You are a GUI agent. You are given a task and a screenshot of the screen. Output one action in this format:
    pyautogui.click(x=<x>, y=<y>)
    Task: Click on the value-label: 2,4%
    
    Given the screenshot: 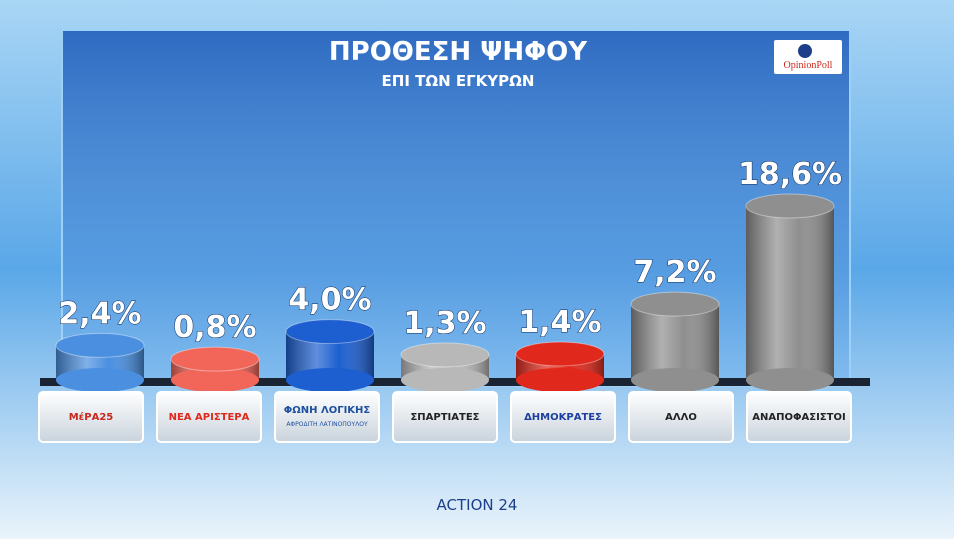 What is the action you would take?
    pyautogui.click(x=99, y=313)
    